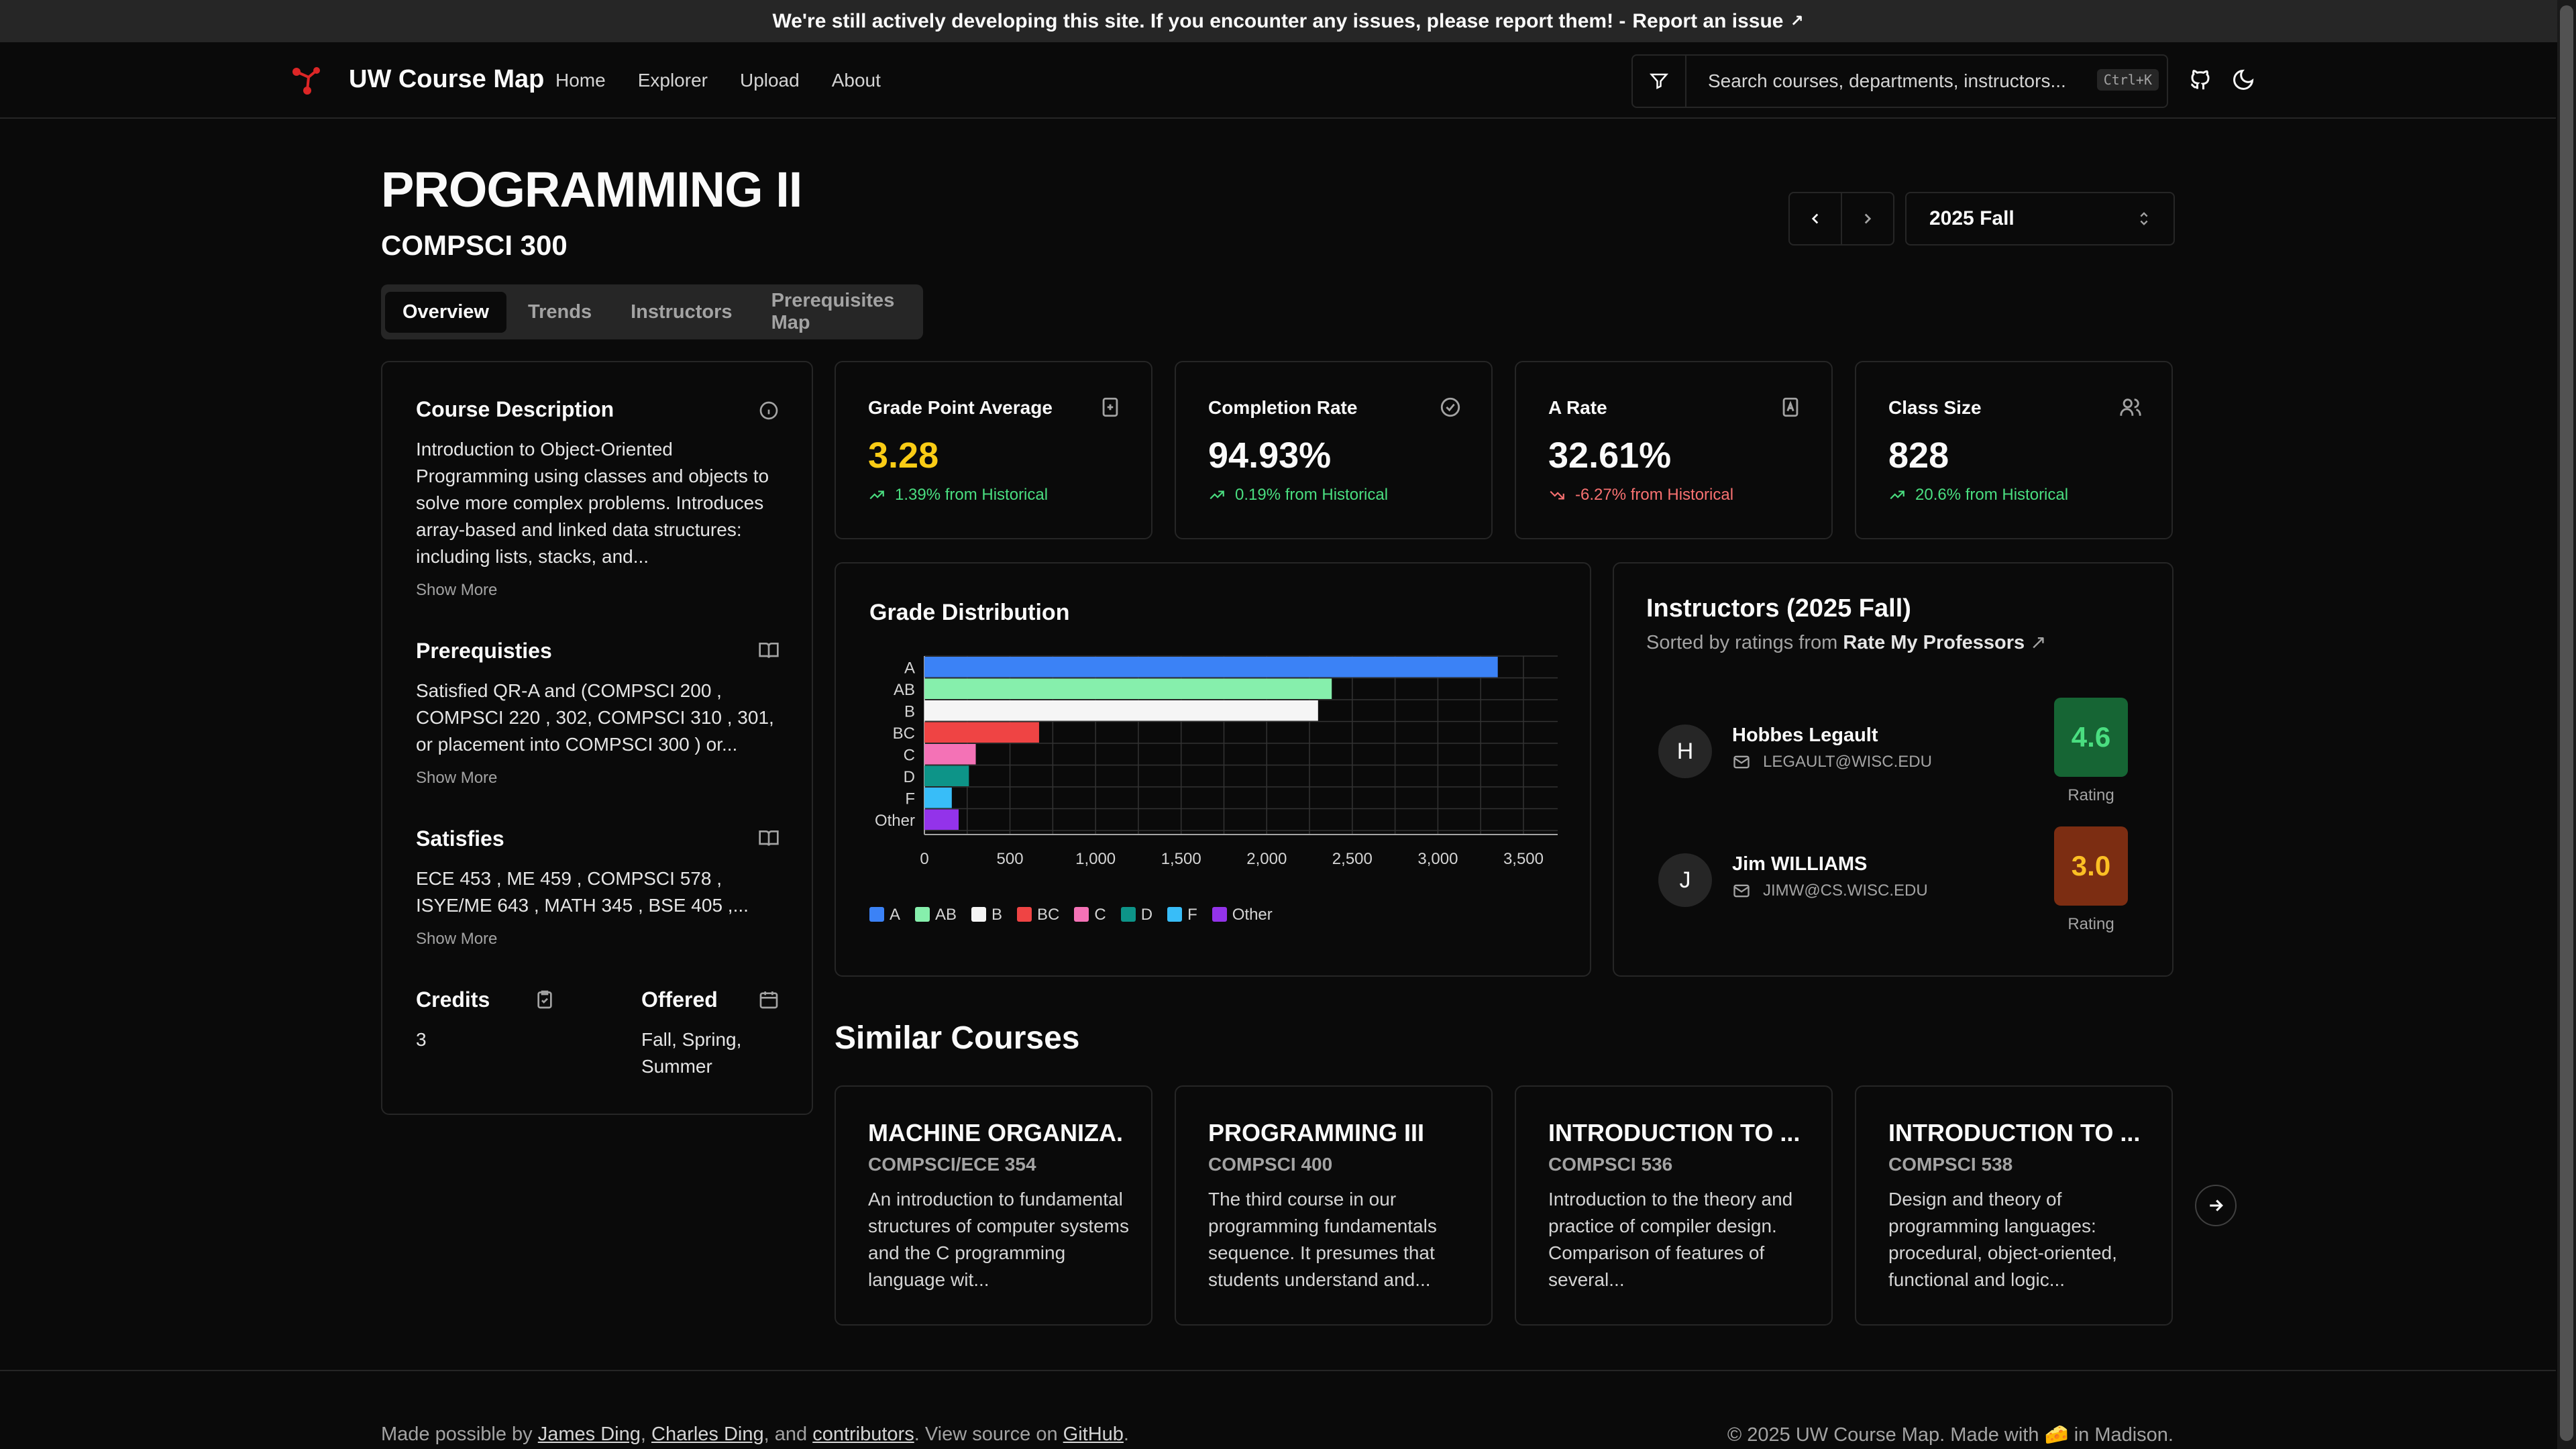 The width and height of the screenshot is (2576, 1449). I want to click on category-label: D, so click(909, 777).